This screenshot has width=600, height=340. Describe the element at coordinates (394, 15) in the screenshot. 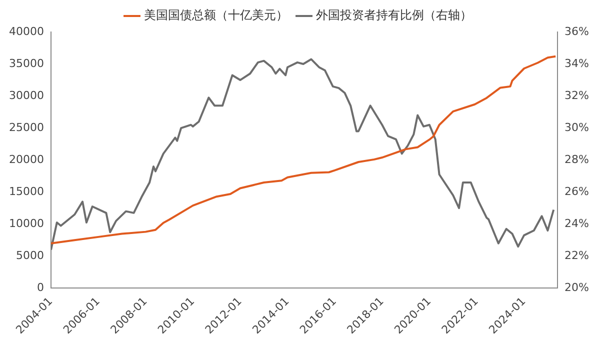

I see `legend-label: 外国投资者持有比例（右轴）` at that location.